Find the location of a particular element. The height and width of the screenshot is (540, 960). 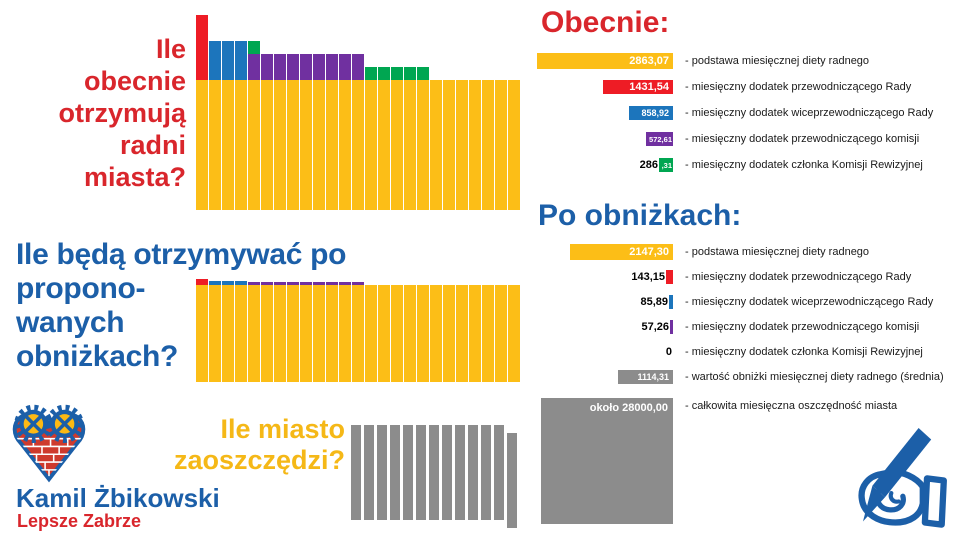

legend-swatch-area: 2147,30 is located at coordinates (606, 251).